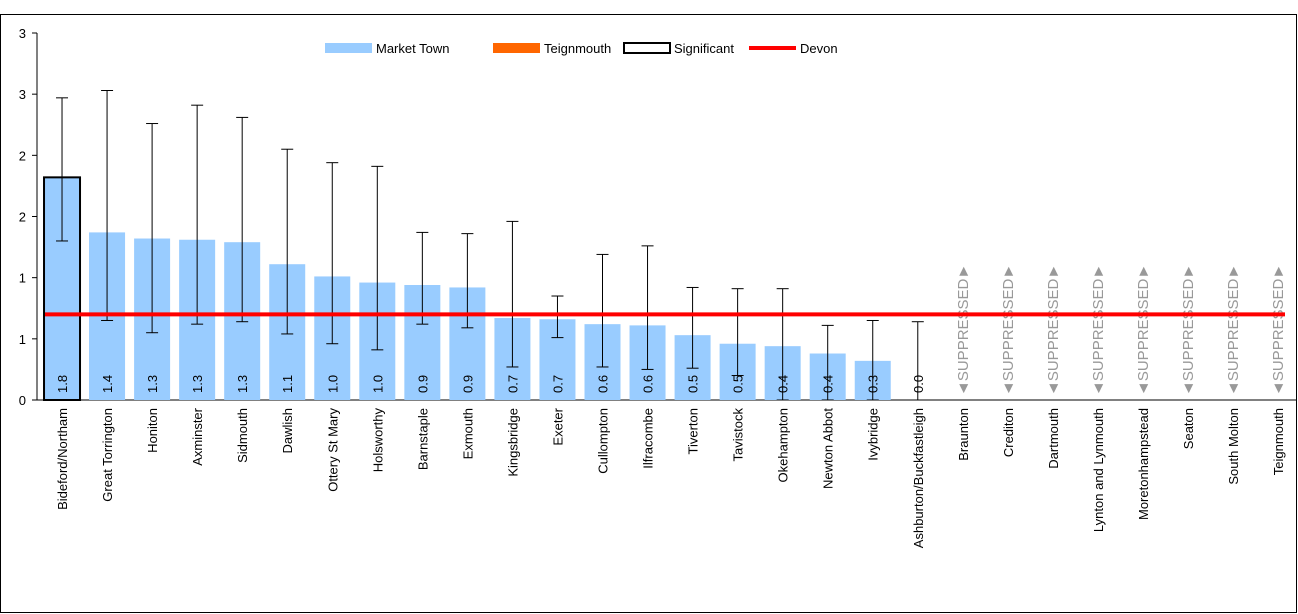  I want to click on value-label: 0.3, so click(873, 384).